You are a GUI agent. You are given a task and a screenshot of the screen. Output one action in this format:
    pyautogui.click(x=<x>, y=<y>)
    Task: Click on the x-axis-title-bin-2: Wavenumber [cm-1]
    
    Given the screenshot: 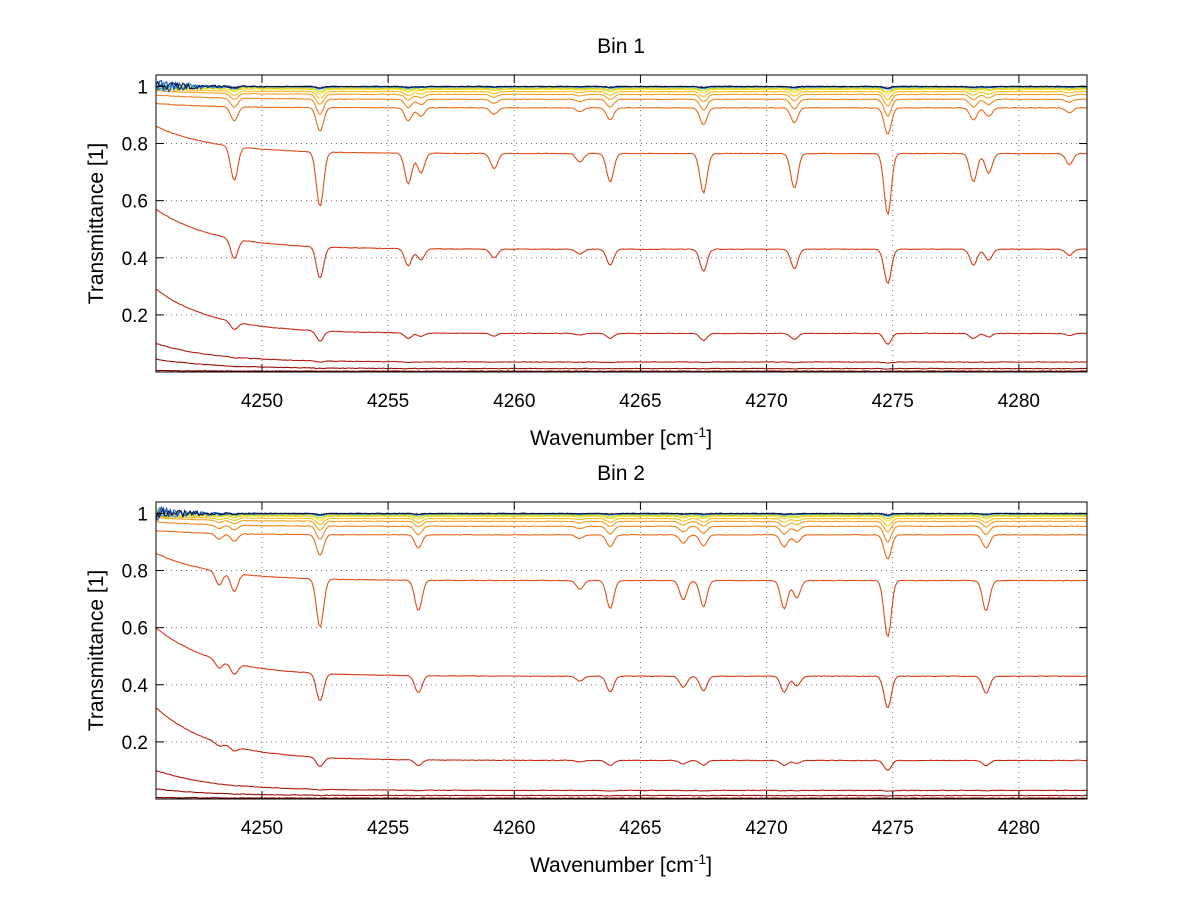 What is the action you would take?
    pyautogui.click(x=621, y=864)
    